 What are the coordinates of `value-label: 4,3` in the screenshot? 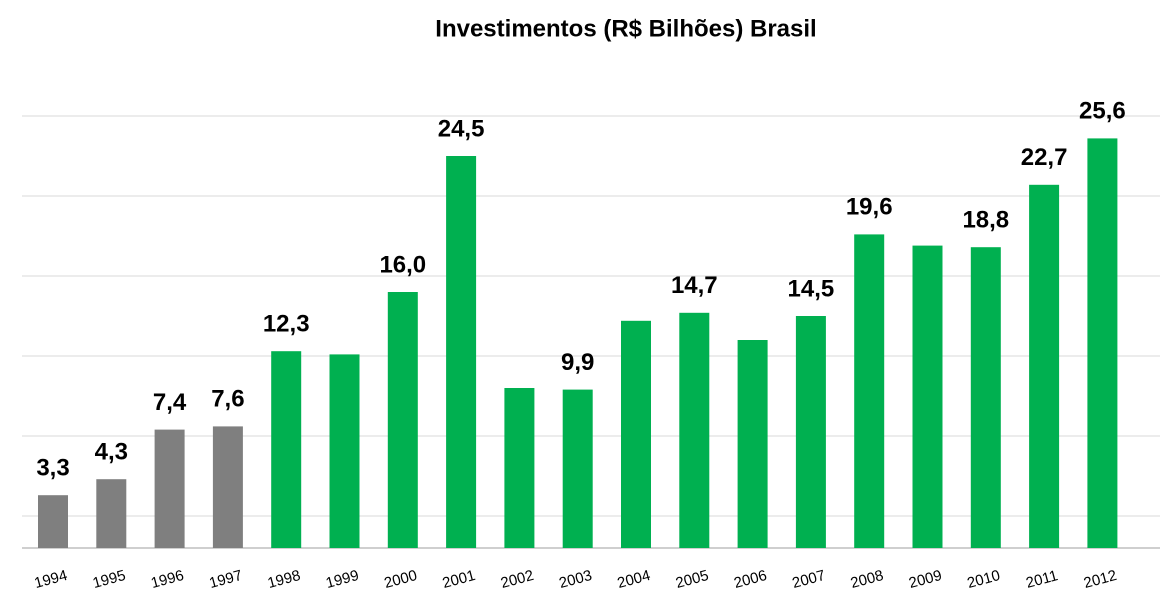 It's located at (111, 452).